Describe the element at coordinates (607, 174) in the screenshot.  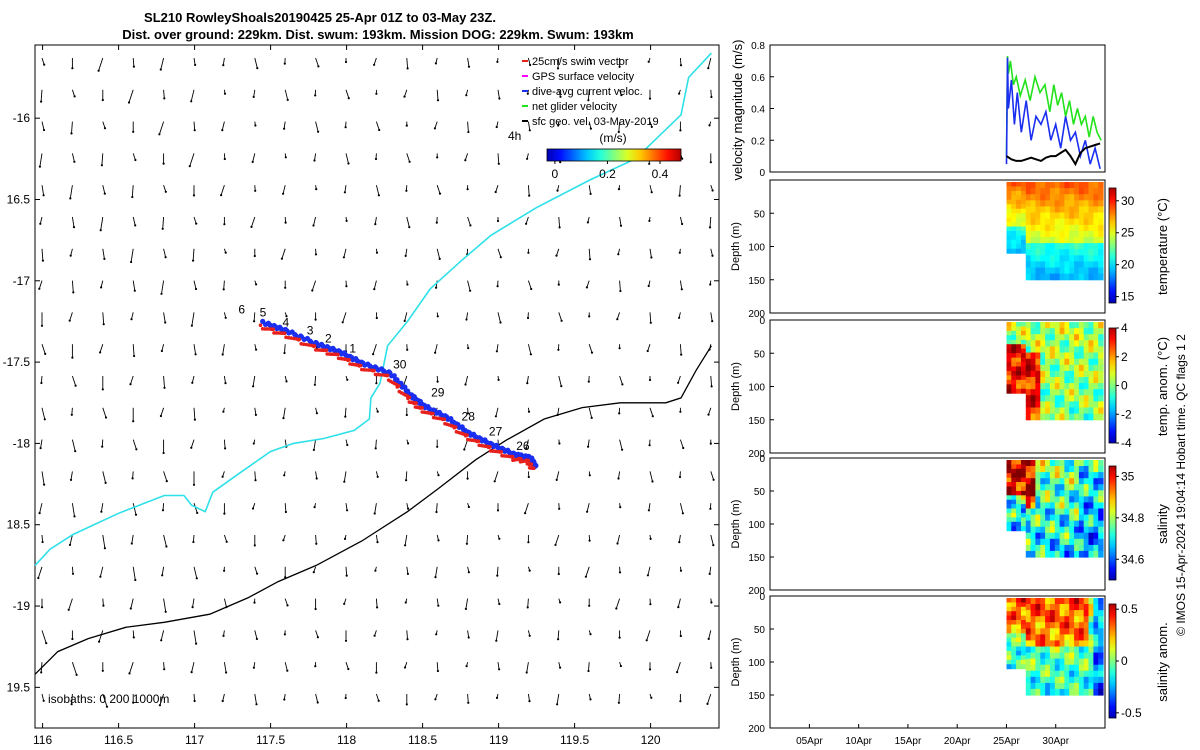
I see `map-colorbar-tick-label: 0.2` at that location.